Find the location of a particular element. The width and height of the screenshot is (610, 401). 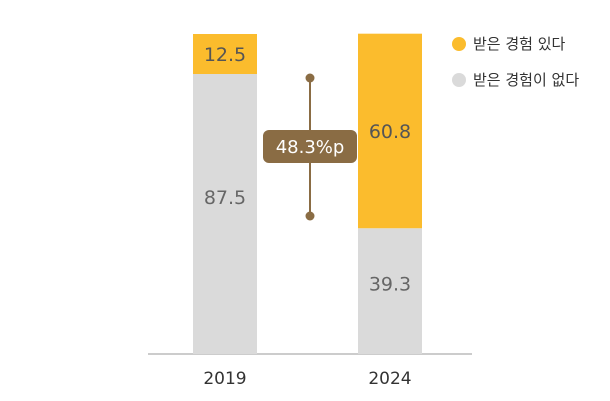

difference-annotation: 48.3%p is located at coordinates (310, 147).